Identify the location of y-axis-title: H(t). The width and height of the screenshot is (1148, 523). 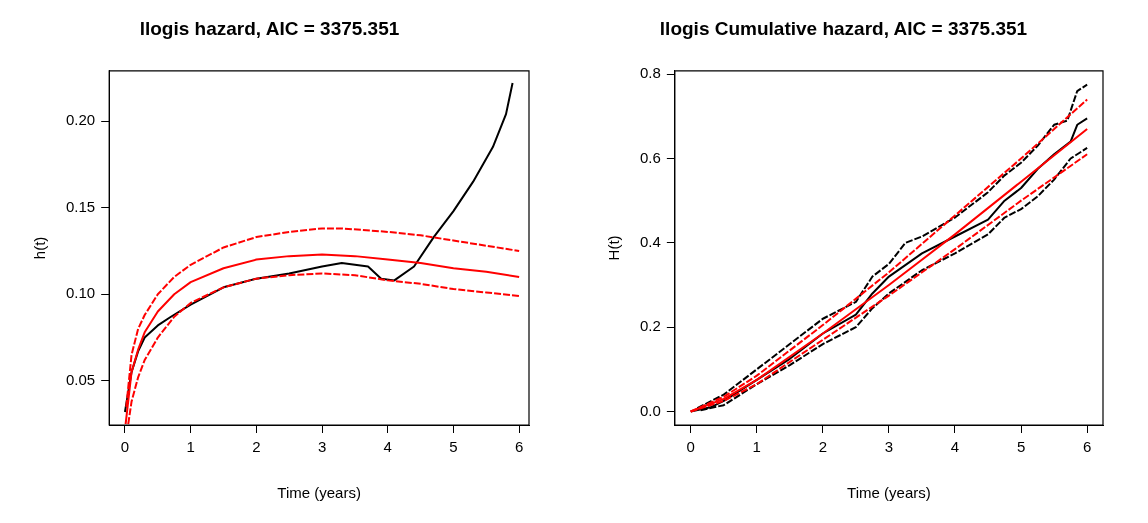
(614, 248).